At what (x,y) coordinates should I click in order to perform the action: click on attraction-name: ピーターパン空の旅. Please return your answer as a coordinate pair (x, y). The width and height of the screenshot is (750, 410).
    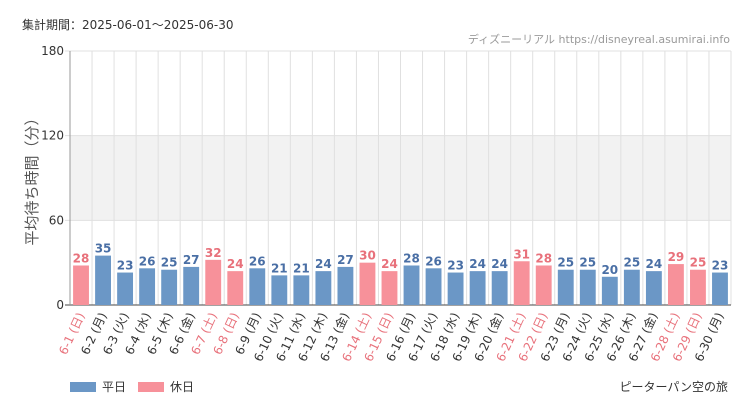
    Looking at the image, I should click on (673, 387).